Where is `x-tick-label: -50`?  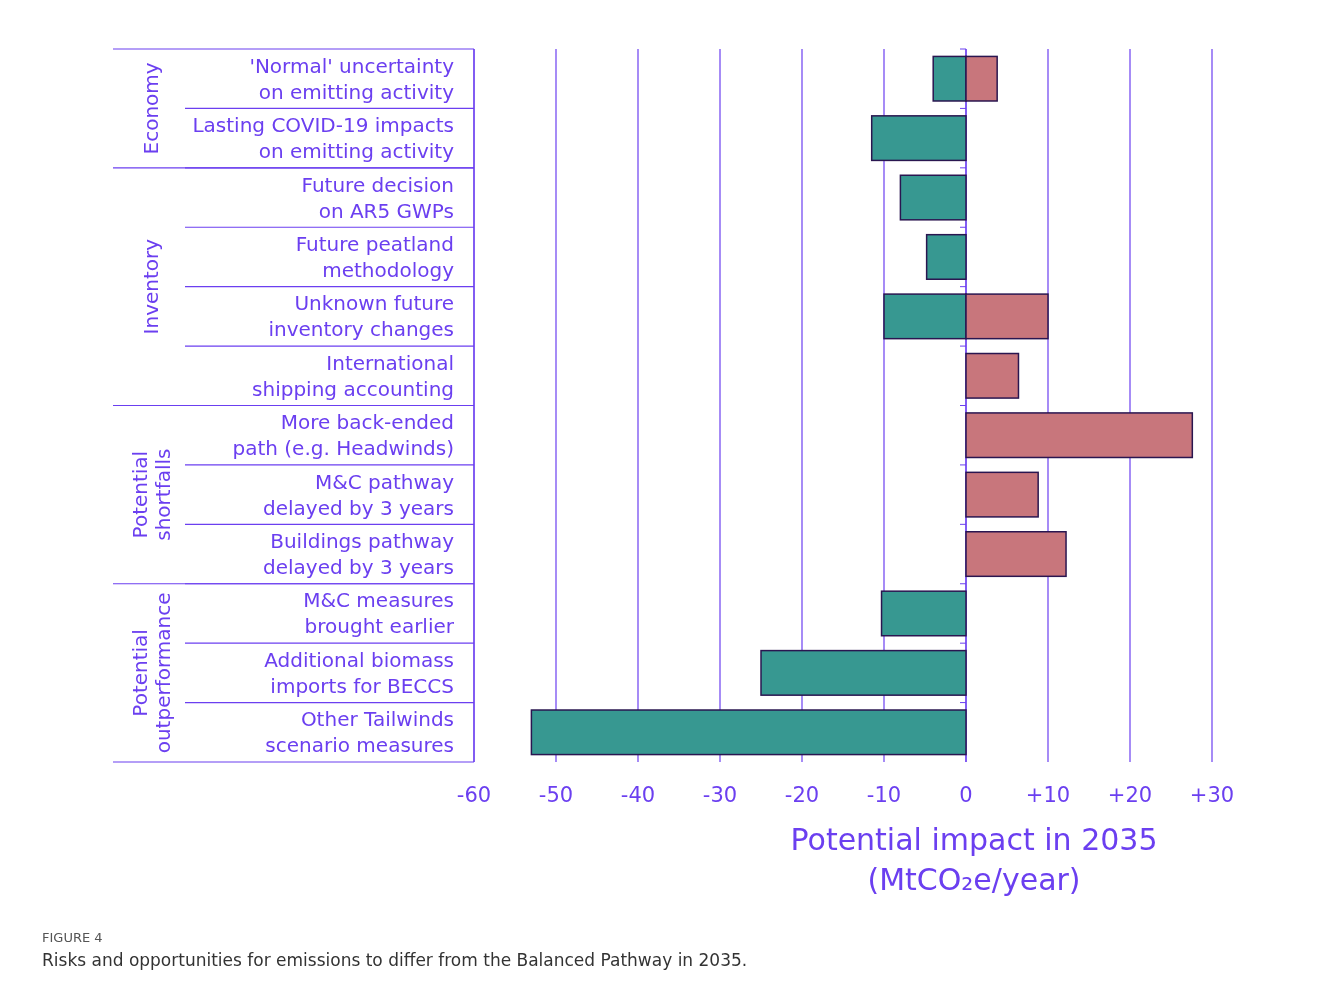 x-tick-label: -50 is located at coordinates (556, 795).